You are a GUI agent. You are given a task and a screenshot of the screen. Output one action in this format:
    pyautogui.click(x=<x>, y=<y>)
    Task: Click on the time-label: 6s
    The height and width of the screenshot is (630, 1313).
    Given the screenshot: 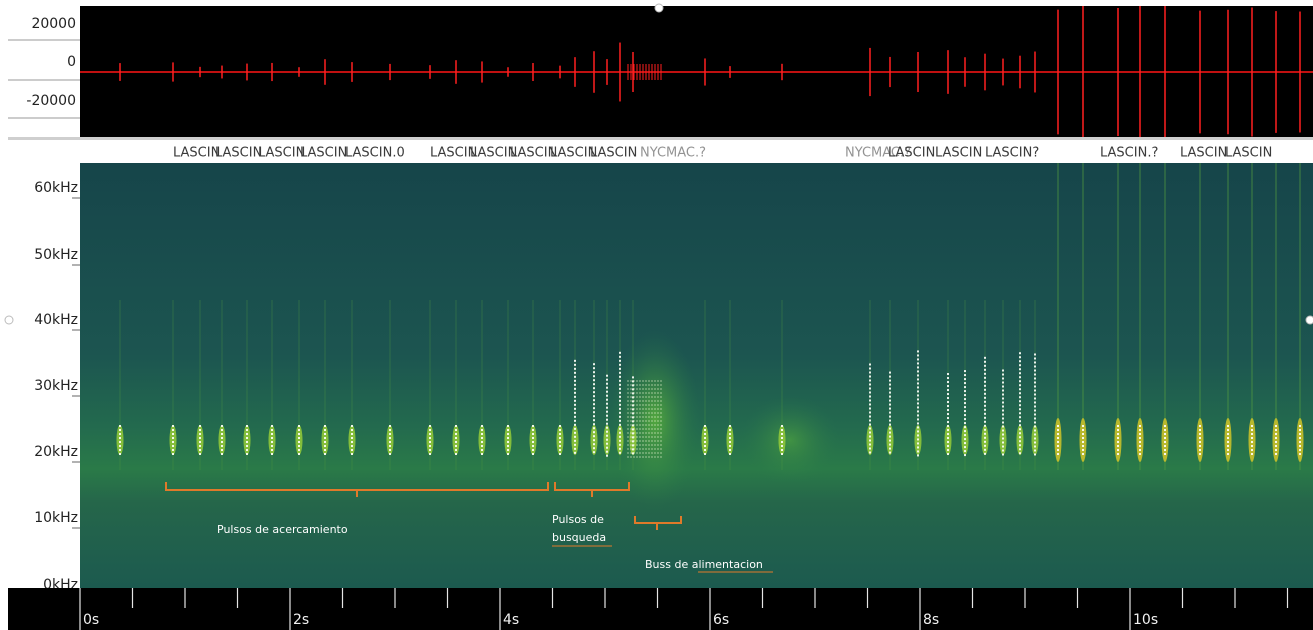 What is the action you would take?
    pyautogui.click(x=721, y=620)
    